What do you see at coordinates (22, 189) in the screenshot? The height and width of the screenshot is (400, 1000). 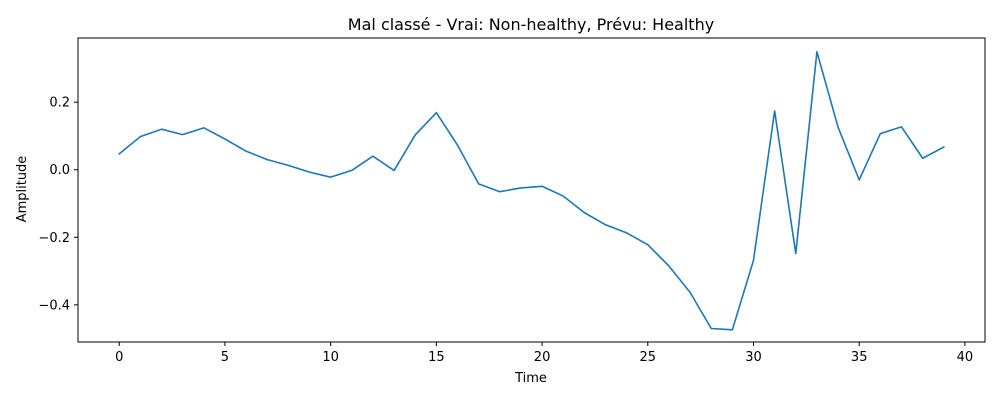 I see `y-axis-label: Amplitude` at bounding box center [22, 189].